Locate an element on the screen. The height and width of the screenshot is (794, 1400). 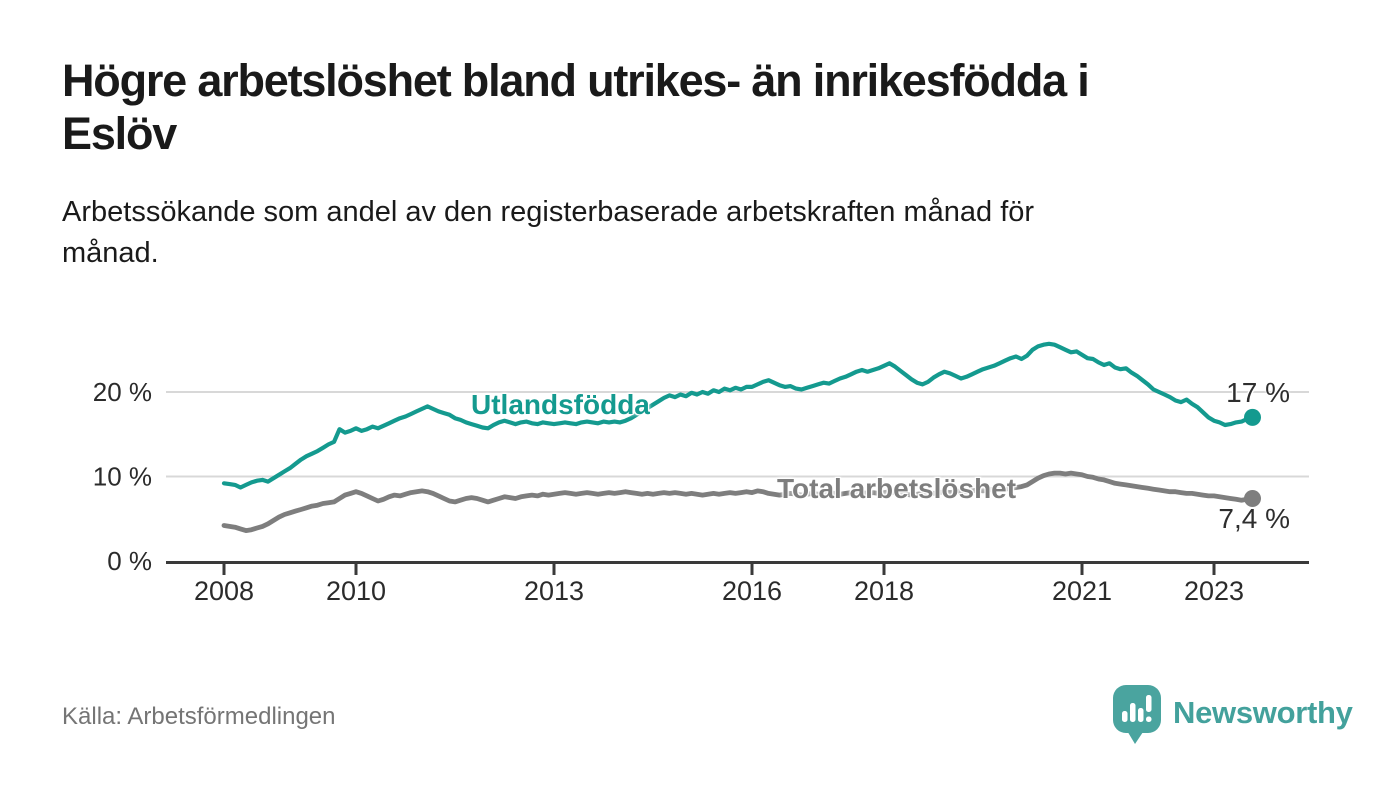
newsworthy-logo-text: Newsworthy is located at coordinates (1263, 712).